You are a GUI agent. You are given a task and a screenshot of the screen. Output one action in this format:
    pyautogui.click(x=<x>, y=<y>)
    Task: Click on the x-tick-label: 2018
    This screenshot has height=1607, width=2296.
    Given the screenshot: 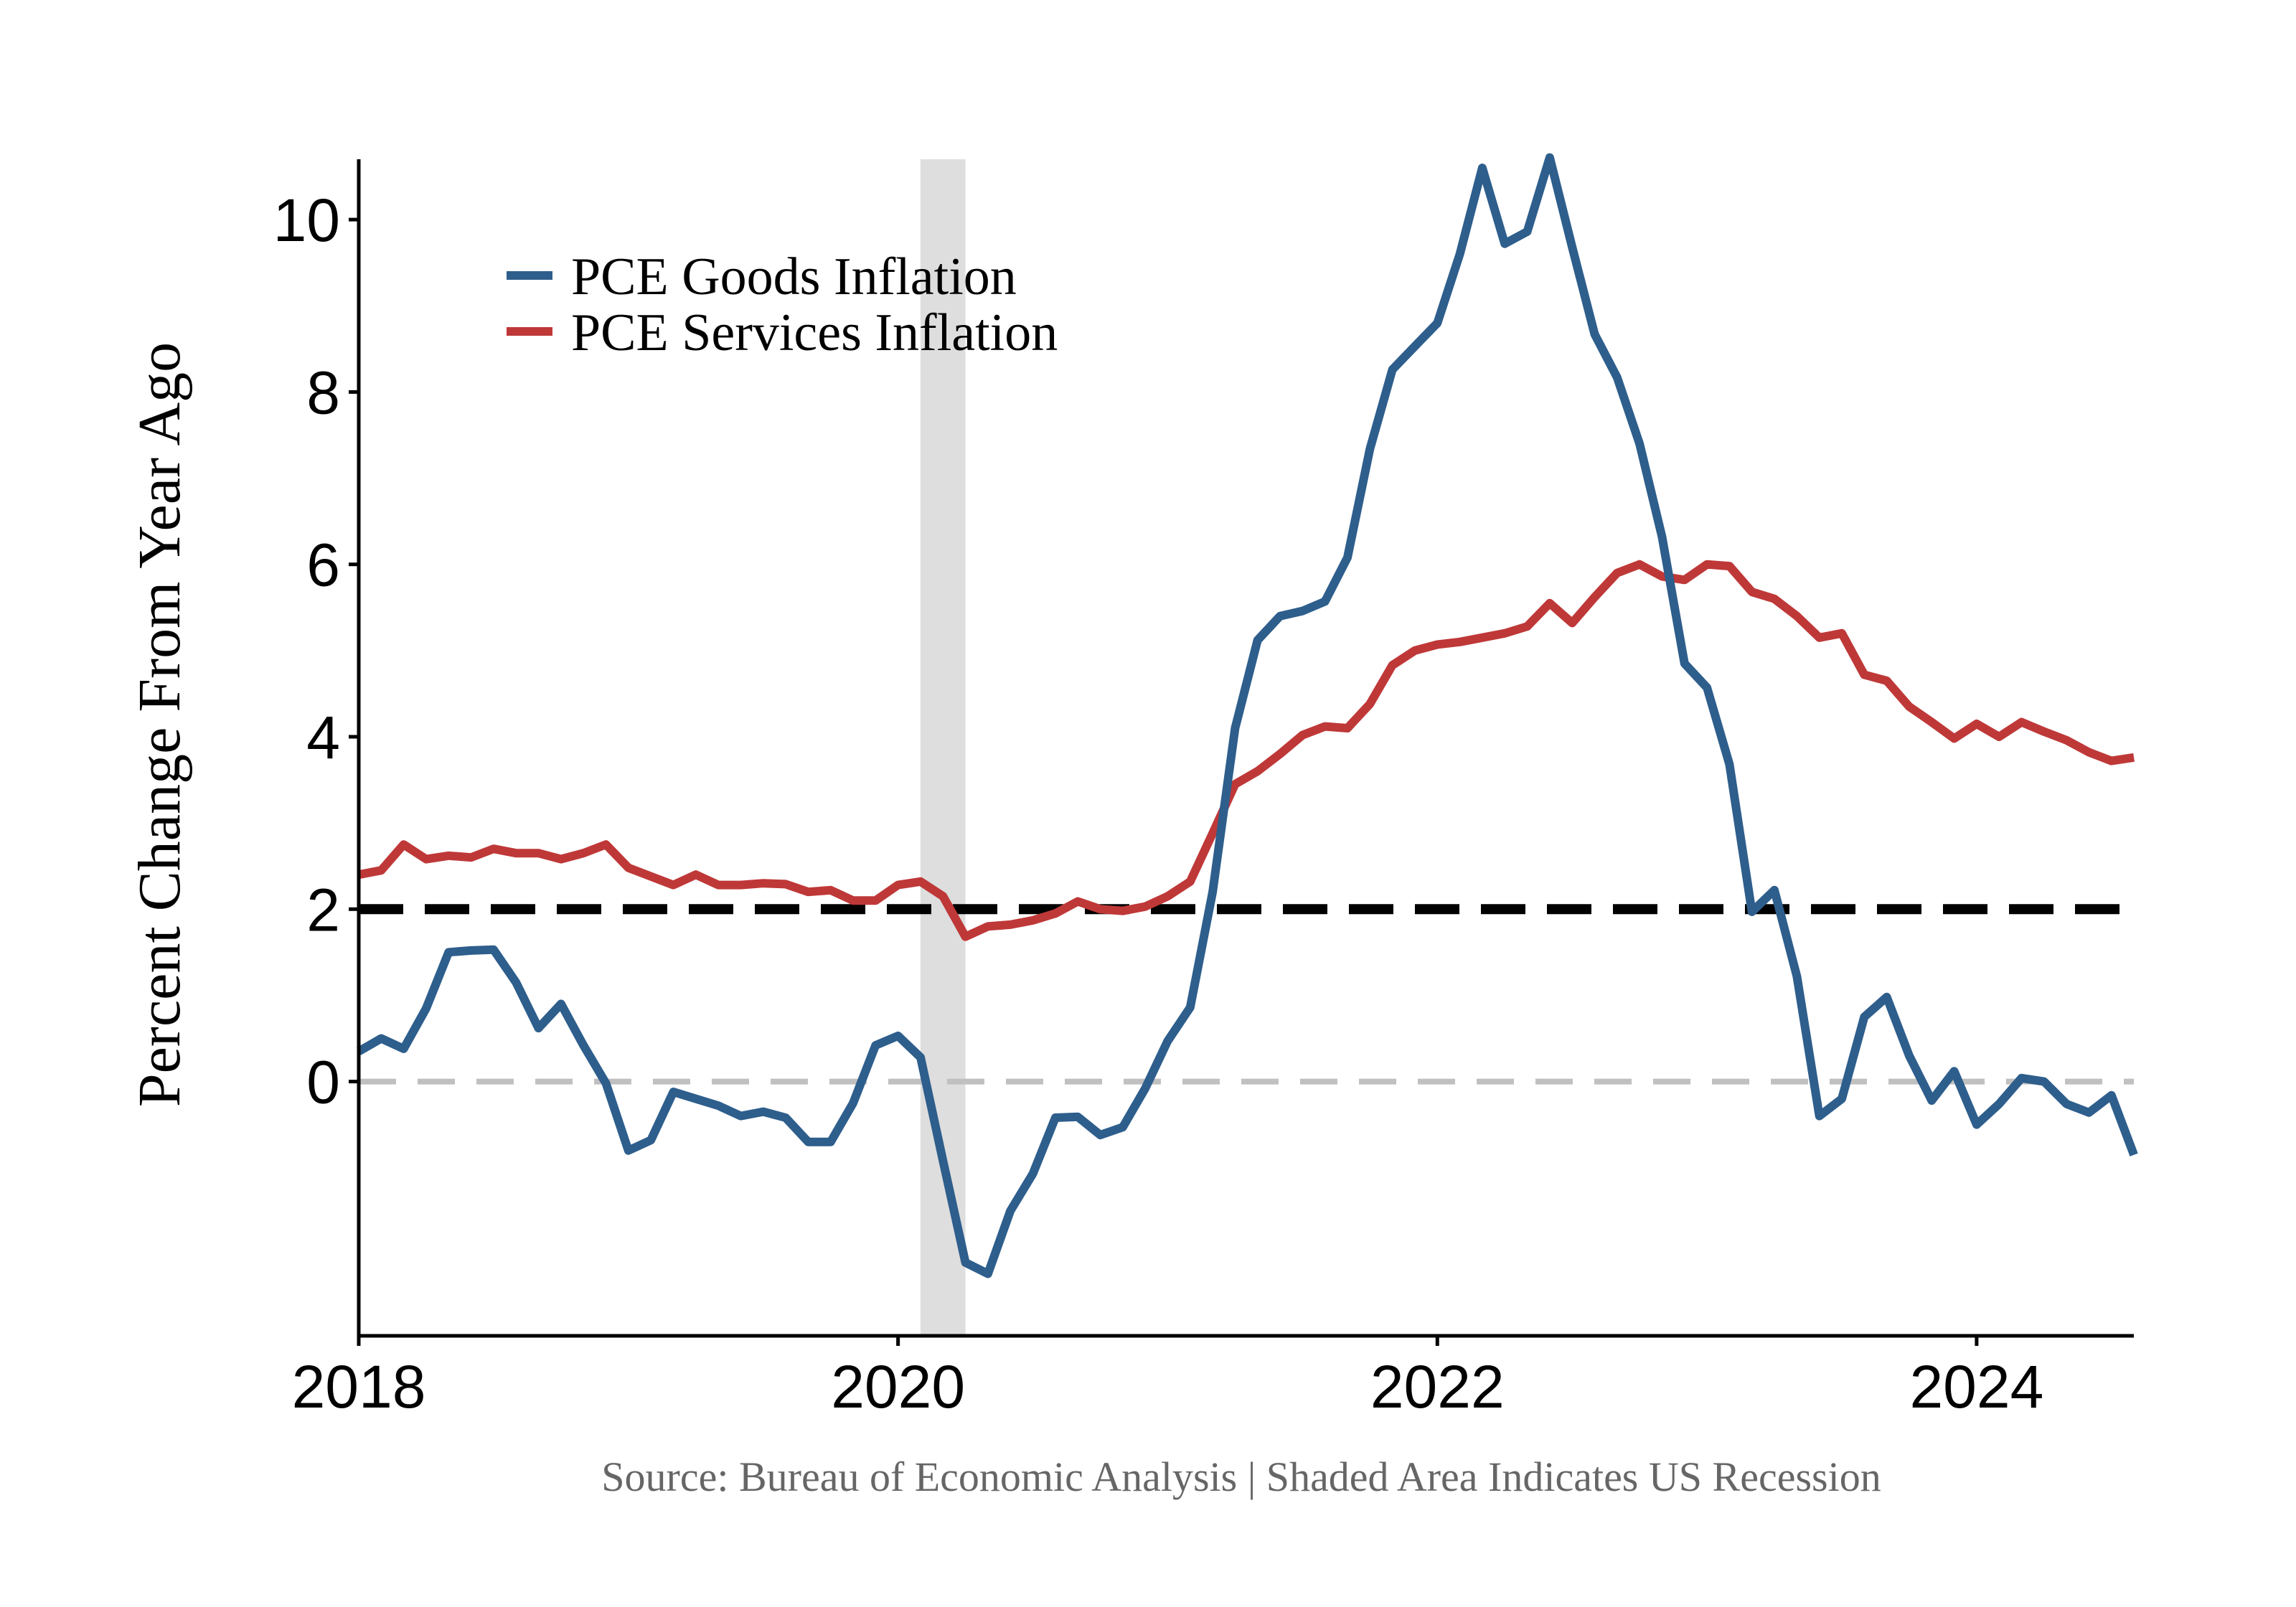 What is the action you would take?
    pyautogui.click(x=359, y=1386)
    